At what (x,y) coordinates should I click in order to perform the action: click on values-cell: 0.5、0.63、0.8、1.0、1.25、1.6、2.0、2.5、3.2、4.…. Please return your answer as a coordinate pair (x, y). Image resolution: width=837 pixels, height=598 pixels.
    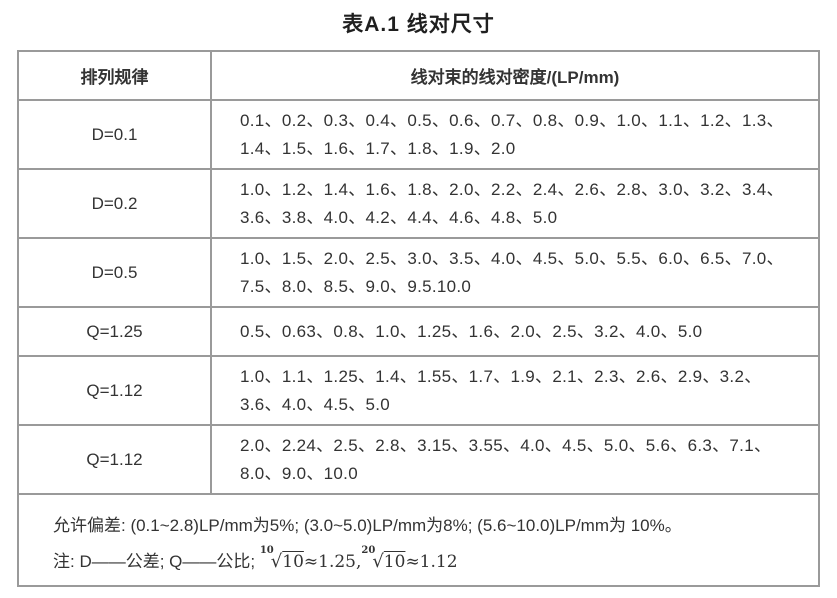
    Looking at the image, I should click on (515, 332).